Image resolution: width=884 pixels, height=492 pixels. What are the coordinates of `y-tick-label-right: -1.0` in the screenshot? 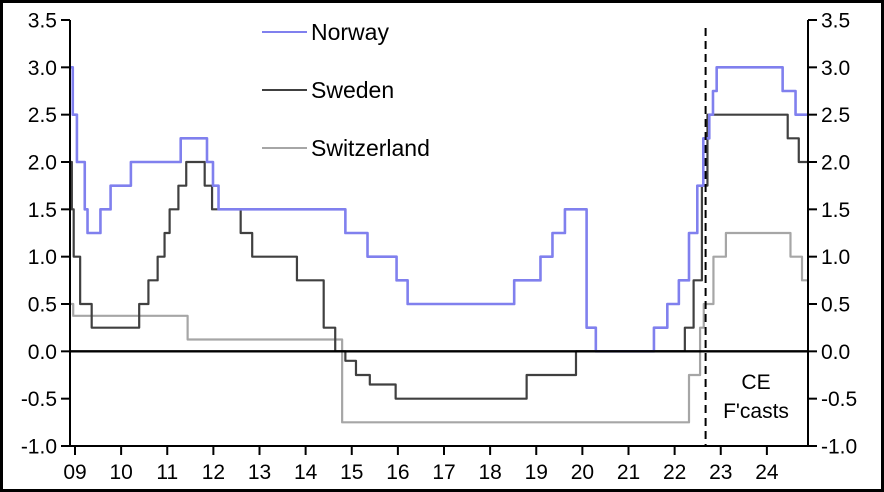 It's located at (839, 447).